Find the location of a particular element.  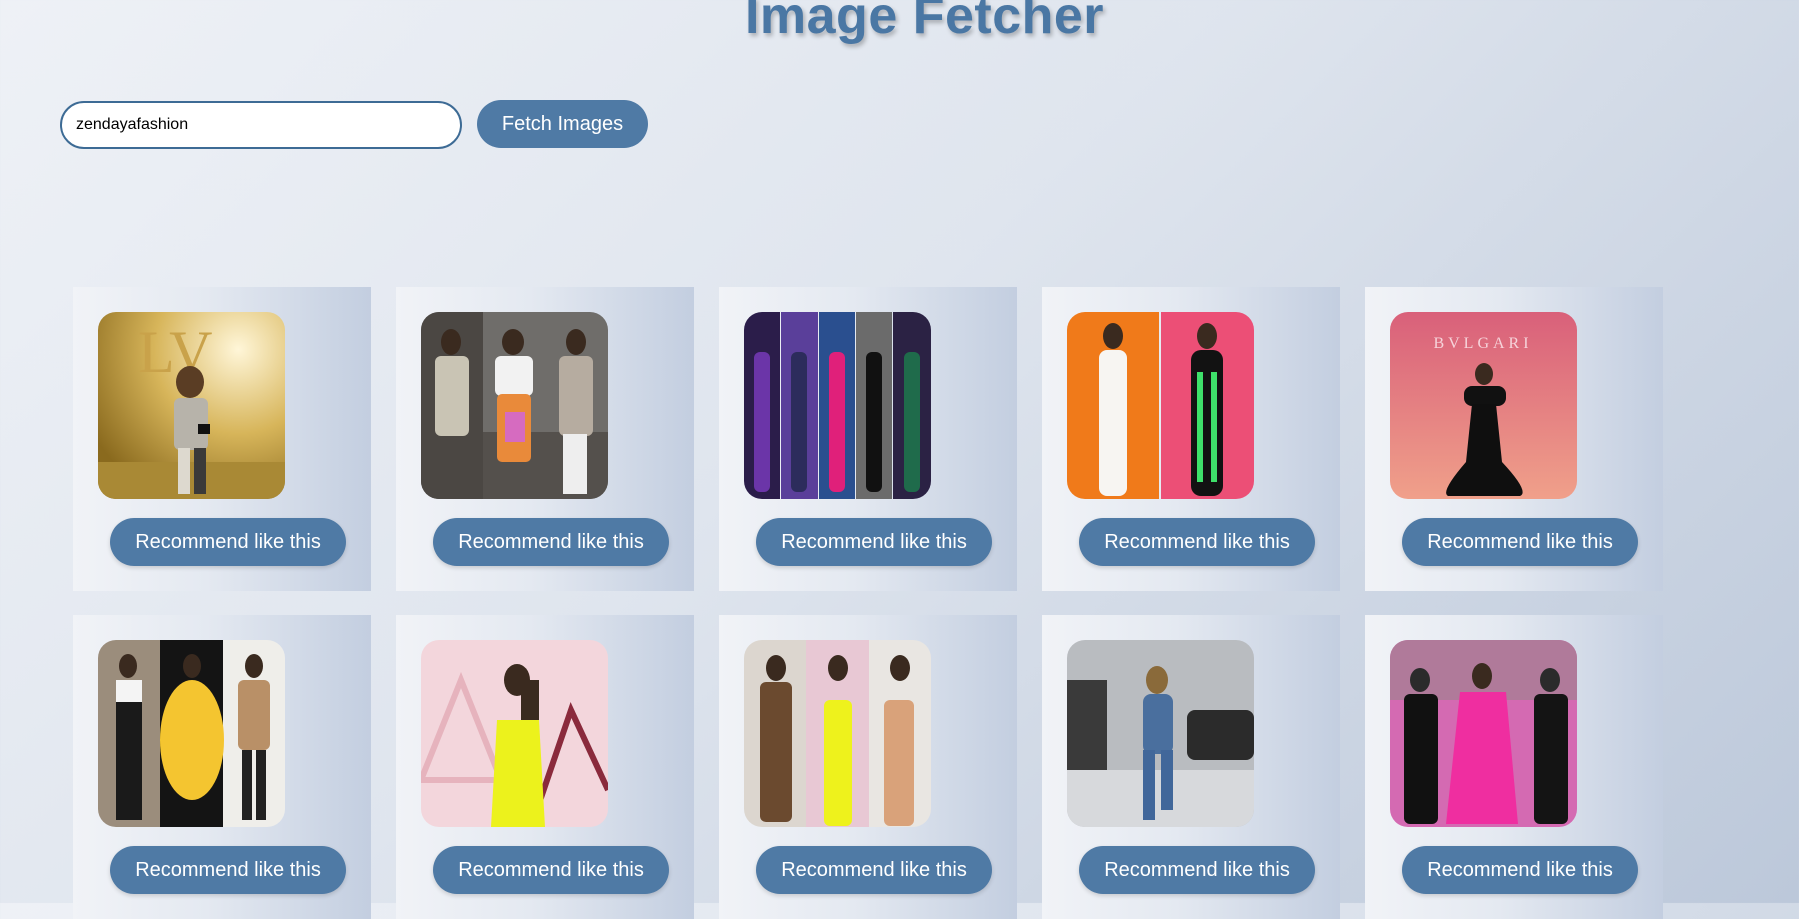

fashion-photo: LV is located at coordinates (191, 405).